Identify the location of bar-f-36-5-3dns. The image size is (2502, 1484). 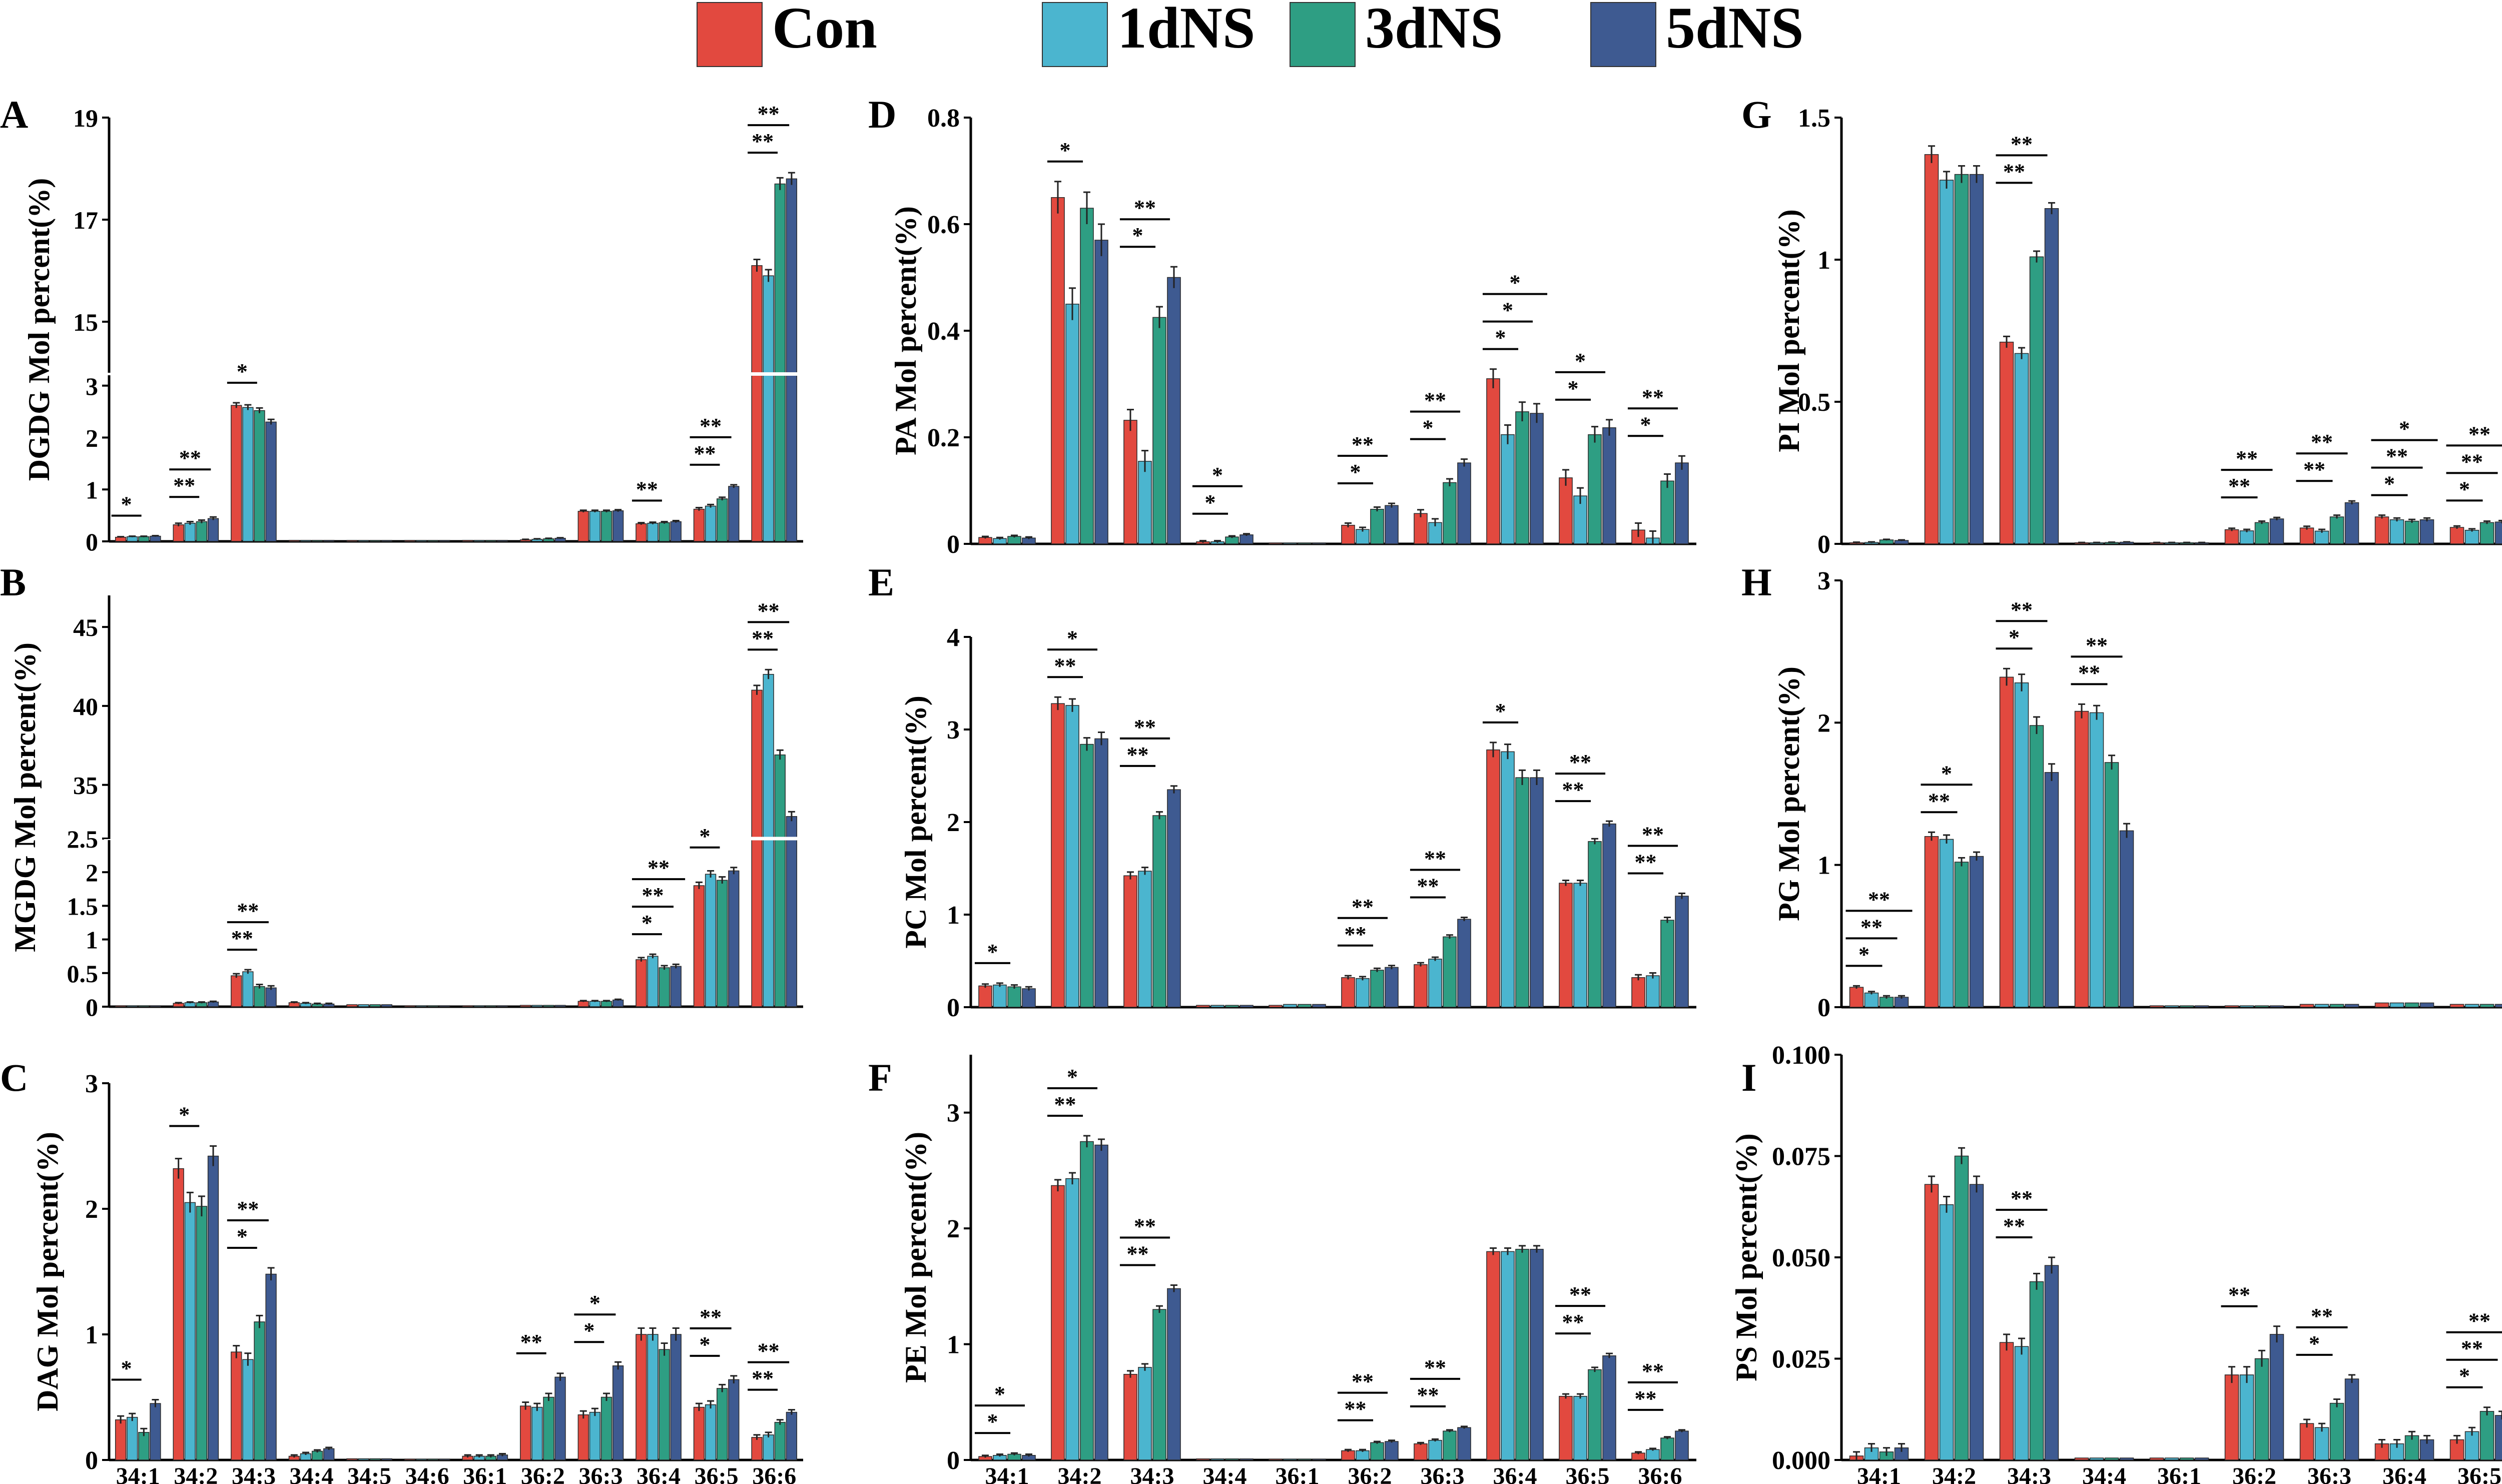
(1595, 1414).